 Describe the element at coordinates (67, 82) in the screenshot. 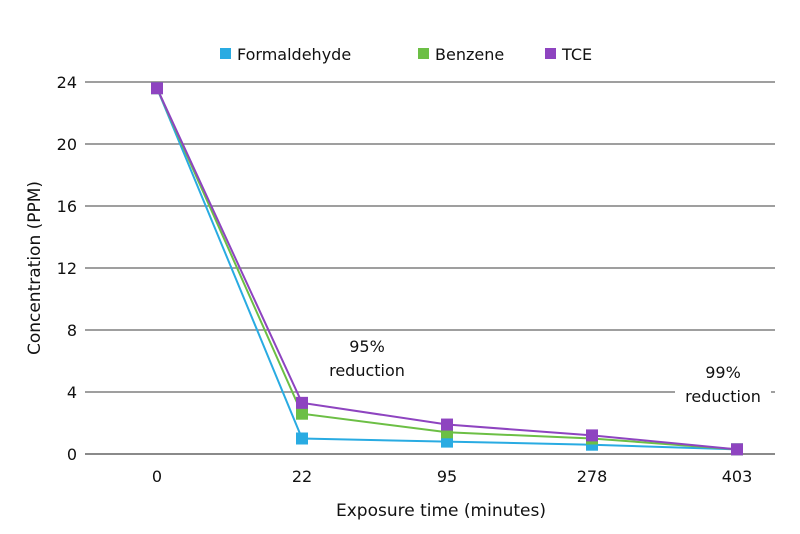

I see `y-tick-label: 24` at that location.